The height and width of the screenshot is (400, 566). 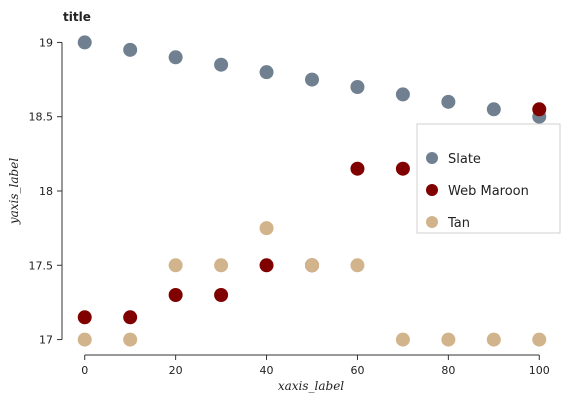 I want to click on x-axis-label: xaxis_label, so click(x=311, y=386).